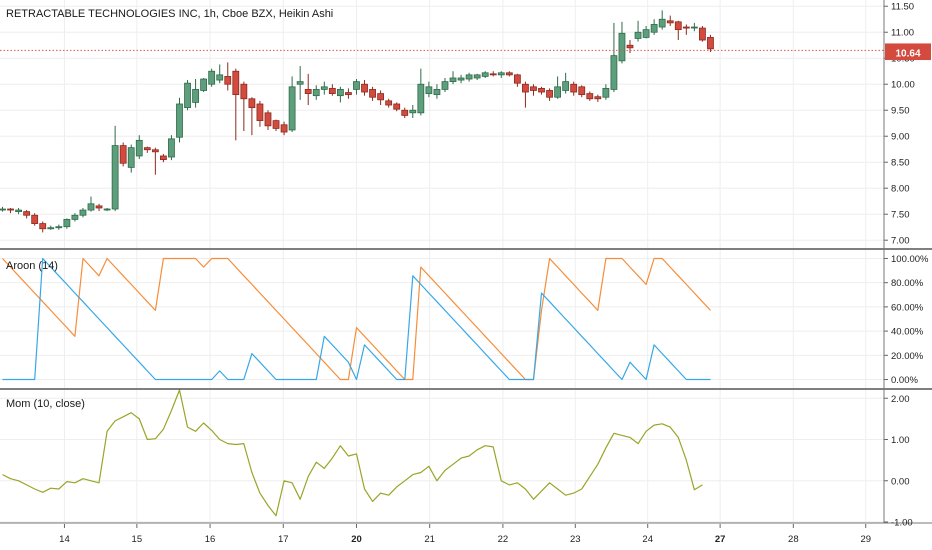 The width and height of the screenshot is (932, 550). Describe the element at coordinates (904, 380) in the screenshot. I see `aroon-tick-label: 0.00%` at that location.